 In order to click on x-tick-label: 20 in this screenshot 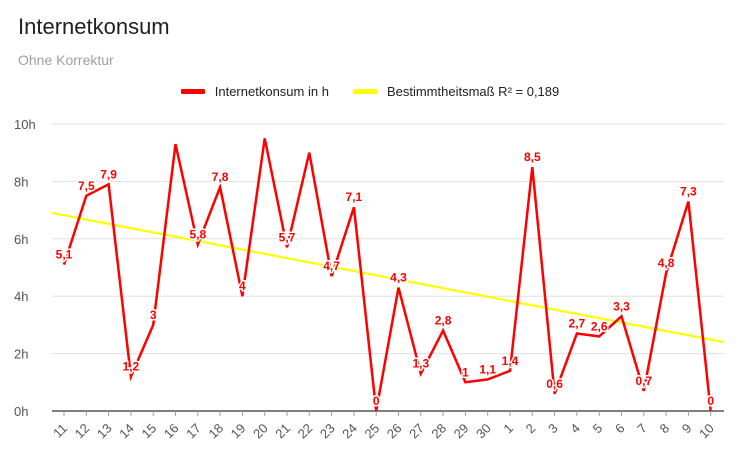, I will do `click(260, 431)`.